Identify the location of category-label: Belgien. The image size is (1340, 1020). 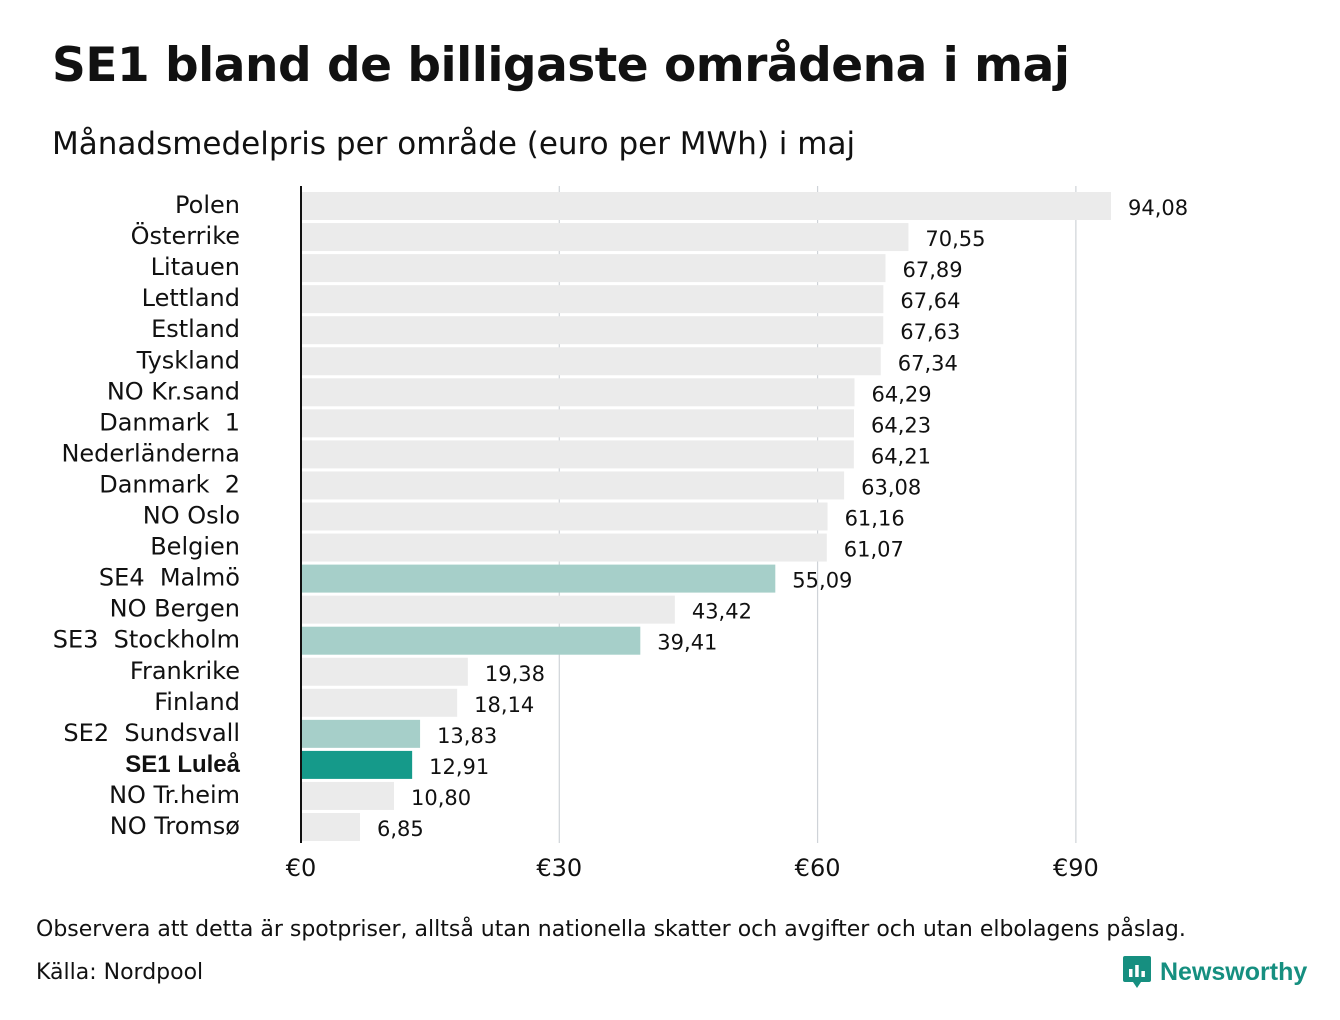
(195, 547).